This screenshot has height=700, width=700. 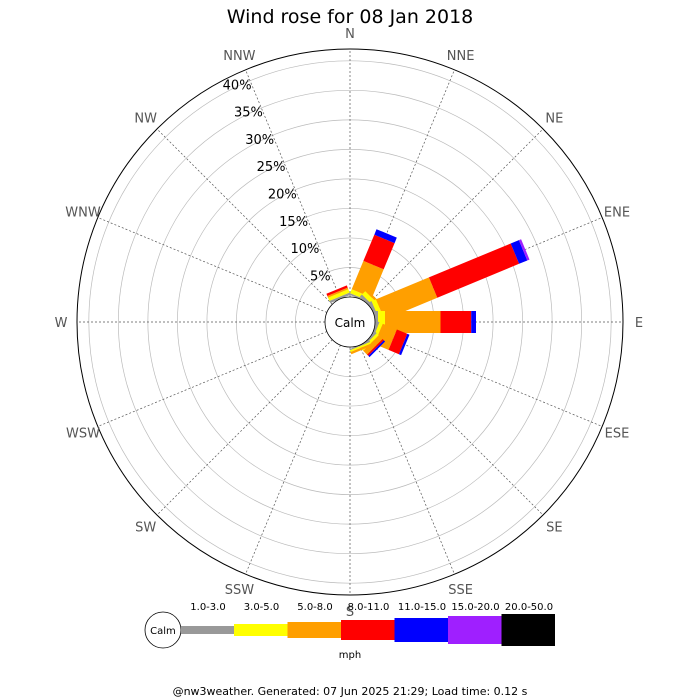 What do you see at coordinates (350, 34) in the screenshot?
I see `direction-label-N: N` at bounding box center [350, 34].